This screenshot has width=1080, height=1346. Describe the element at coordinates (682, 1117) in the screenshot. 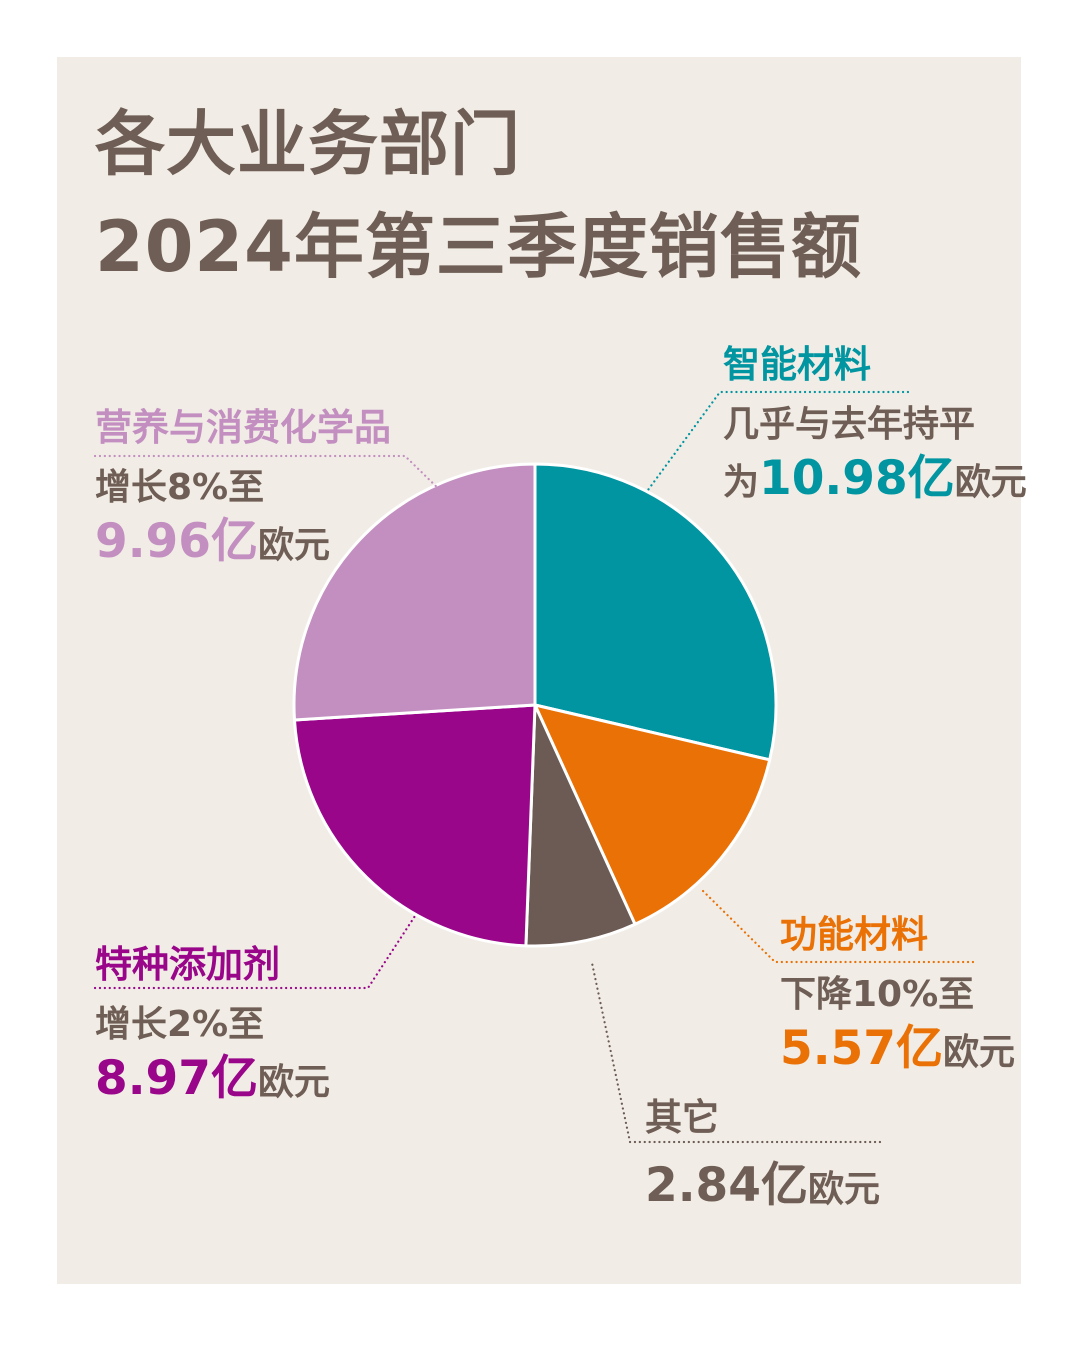

I see `category-label: 其它` at that location.